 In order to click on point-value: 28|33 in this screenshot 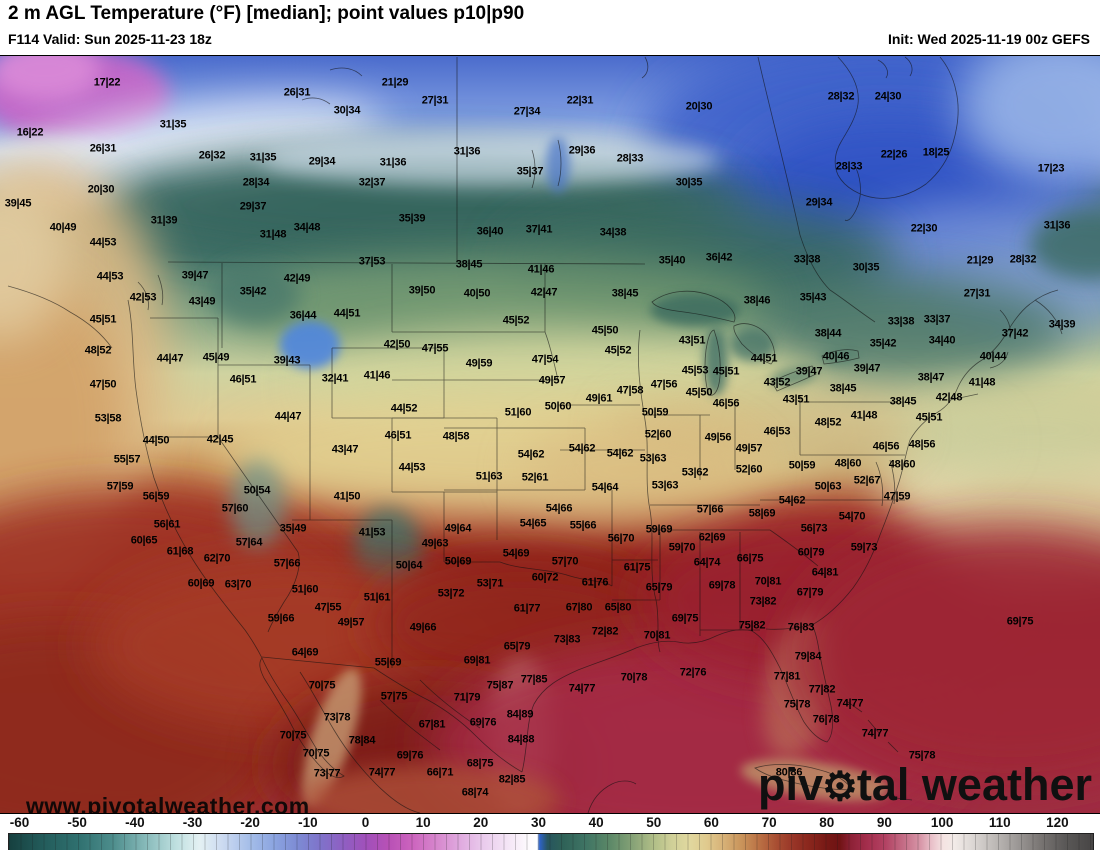, I will do `click(849, 166)`.